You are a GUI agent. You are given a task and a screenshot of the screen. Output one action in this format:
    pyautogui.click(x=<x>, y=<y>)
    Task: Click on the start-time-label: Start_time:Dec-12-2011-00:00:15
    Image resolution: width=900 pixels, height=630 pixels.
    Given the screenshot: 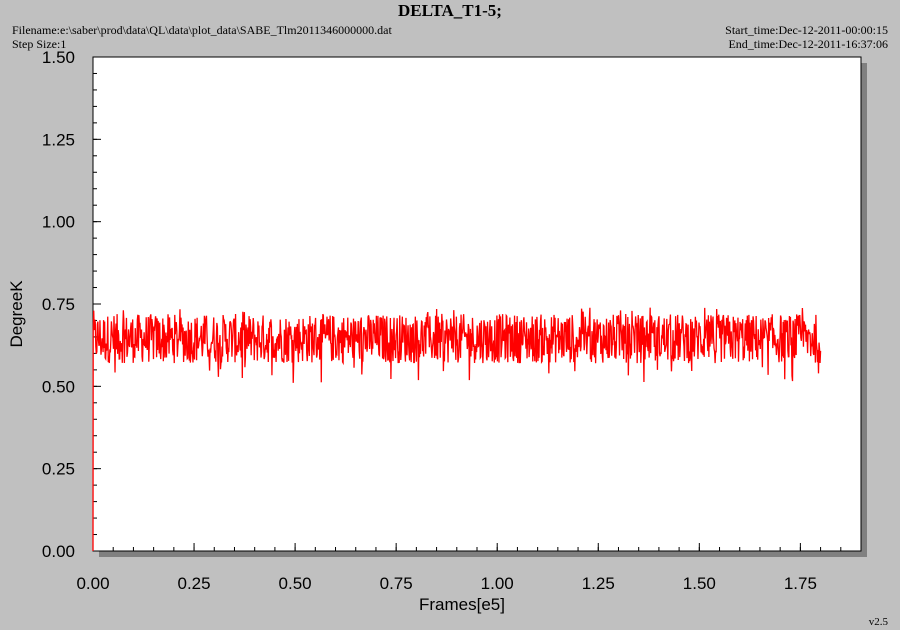 What is the action you would take?
    pyautogui.click(x=806, y=30)
    